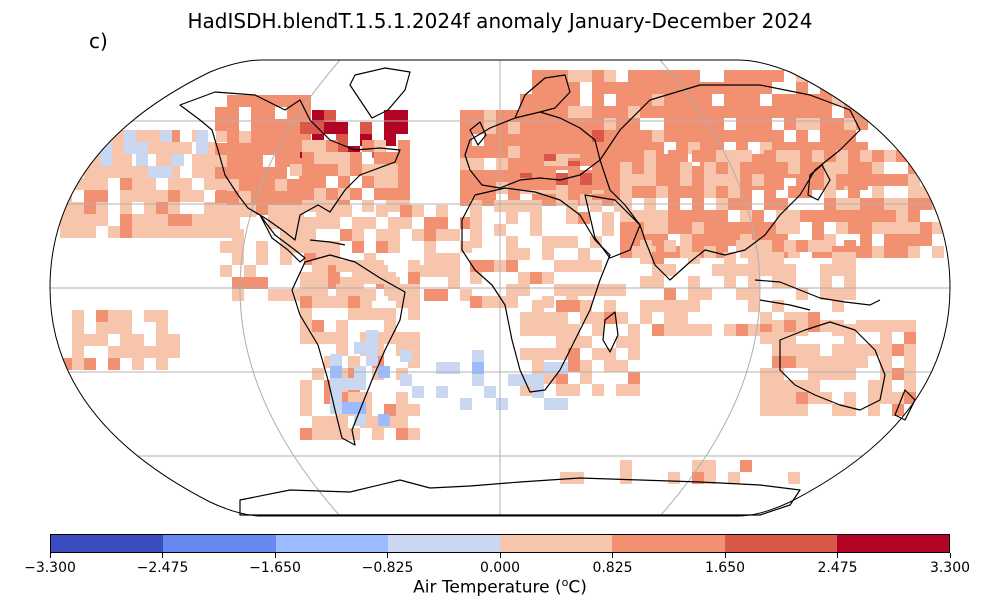 Image resolution: width=1000 pixels, height=600 pixels. Describe the element at coordinates (275, 568) in the screenshot. I see `colorbar-tick-label: −1.650` at that location.